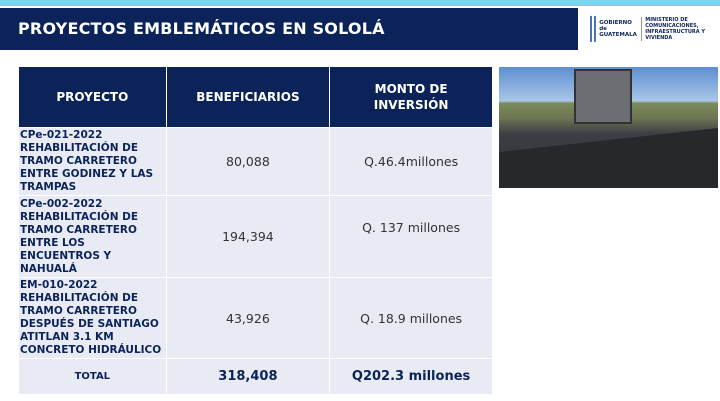 This screenshot has height=401, width=720. Describe the element at coordinates (608, 158) in the screenshot. I see `road-surface` at that location.